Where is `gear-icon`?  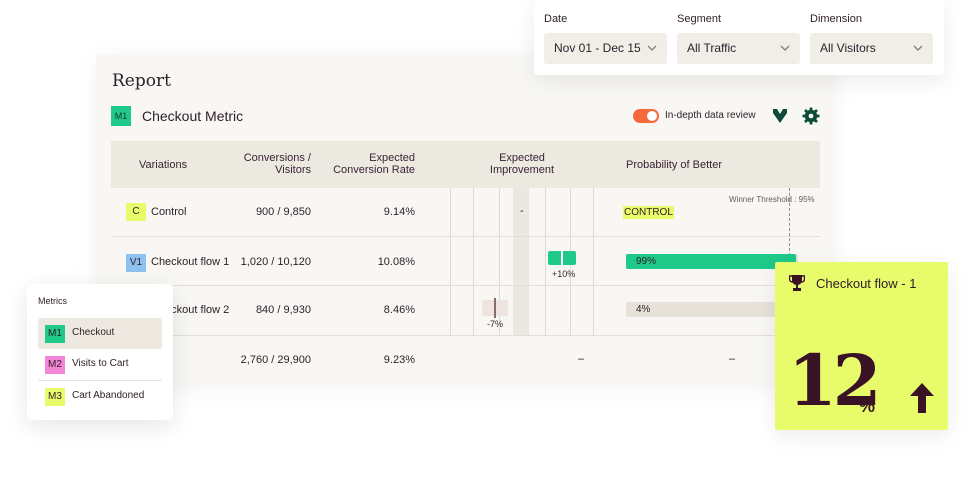 gear-icon is located at coordinates (811, 116).